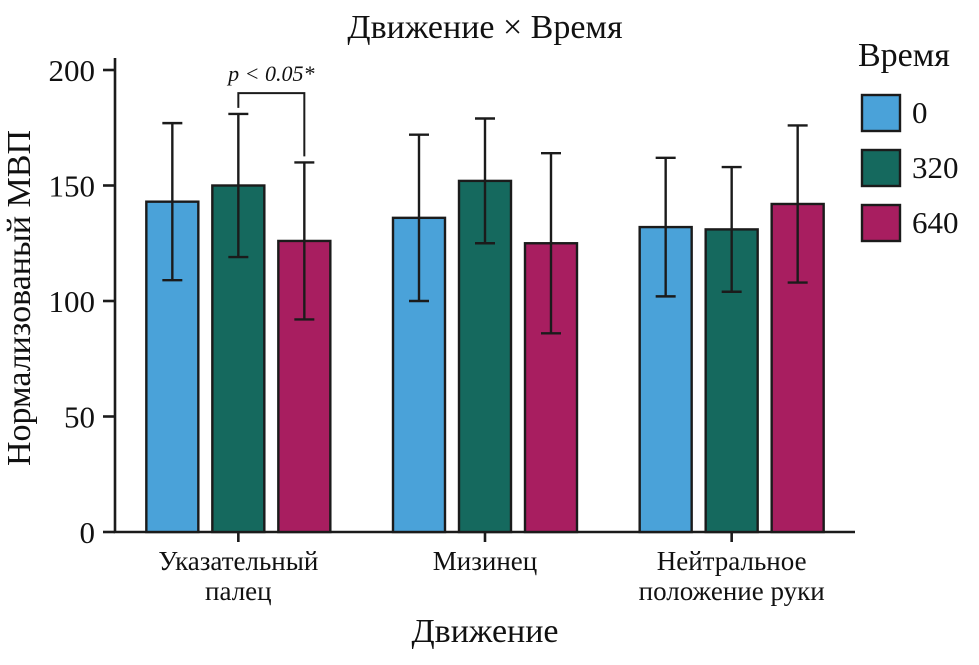  I want to click on y-tick-label: 0, so click(88, 532).